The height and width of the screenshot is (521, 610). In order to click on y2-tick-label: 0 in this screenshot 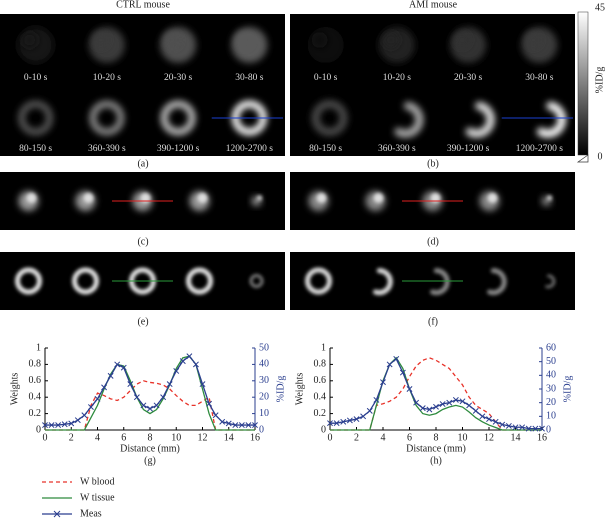, I will do `click(548, 429)`.